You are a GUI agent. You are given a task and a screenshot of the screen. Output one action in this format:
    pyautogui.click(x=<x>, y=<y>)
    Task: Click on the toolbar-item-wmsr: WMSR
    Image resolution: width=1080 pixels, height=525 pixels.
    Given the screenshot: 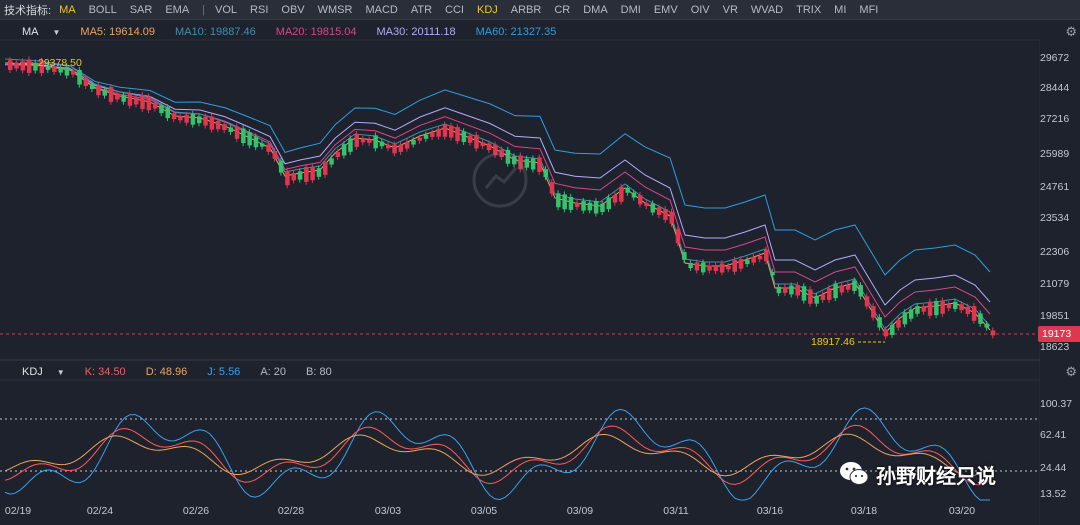 What is the action you would take?
    pyautogui.click(x=335, y=9)
    